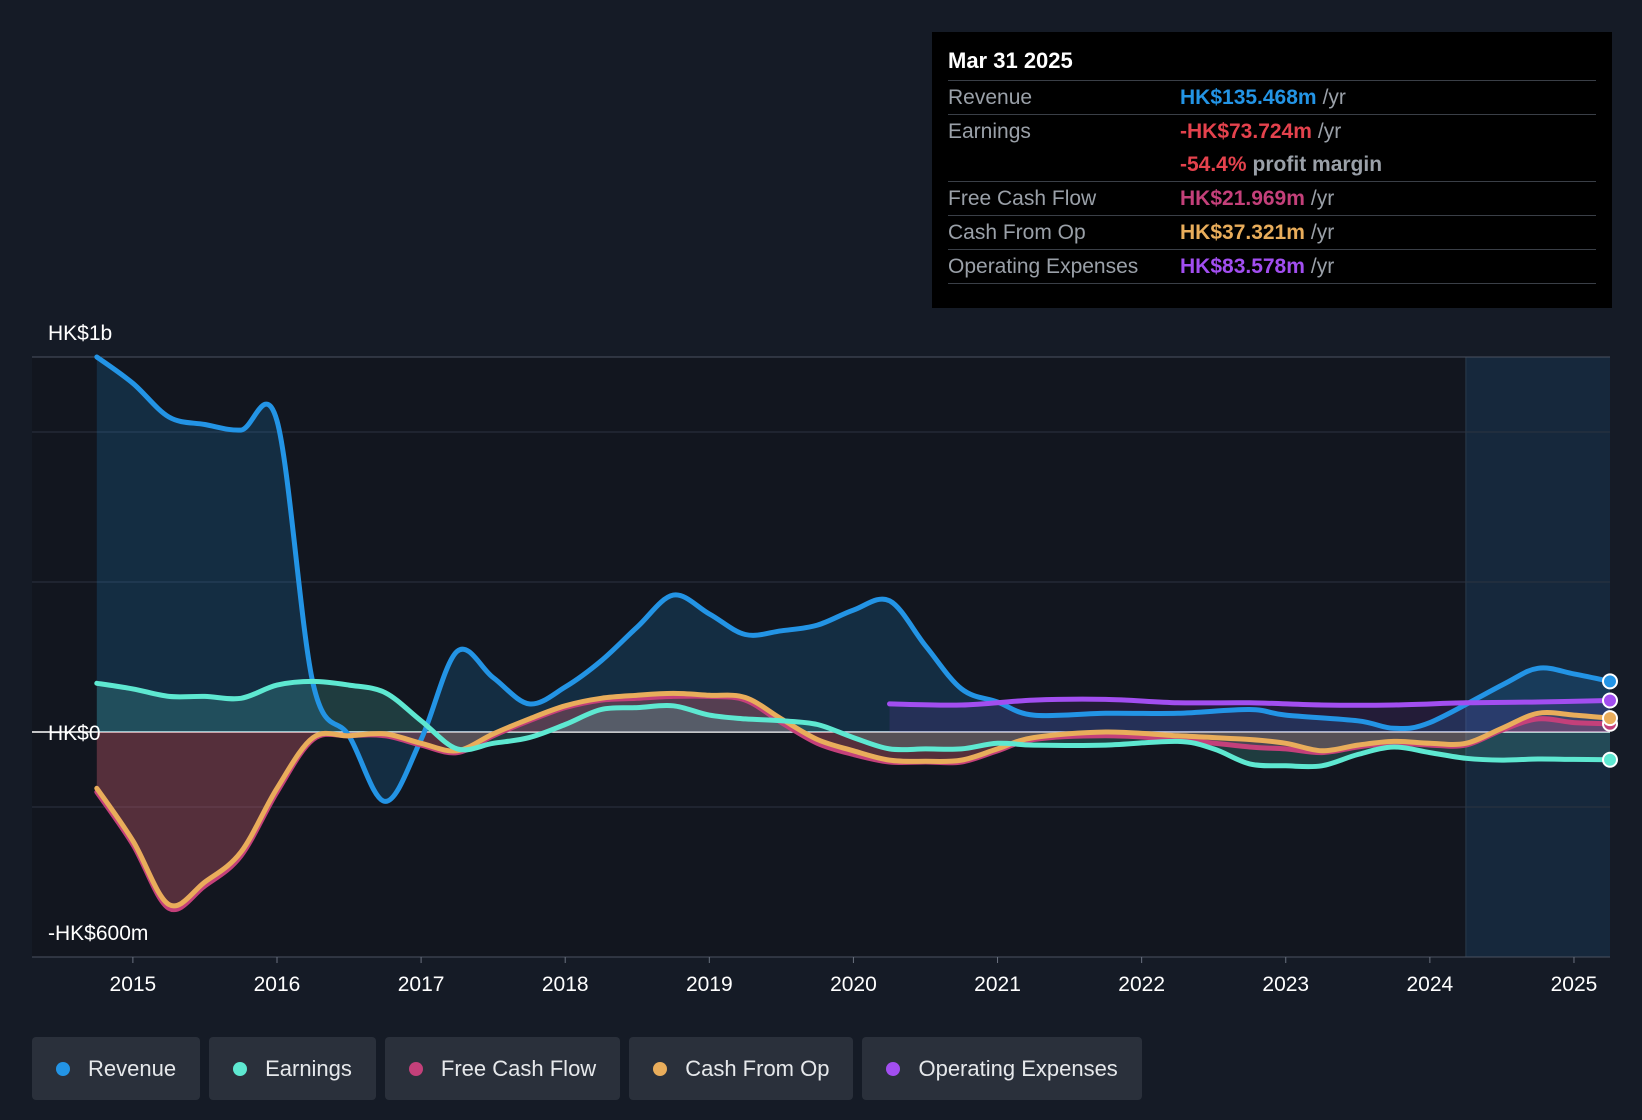 The image size is (1642, 1120). Describe the element at coordinates (709, 984) in the screenshot. I see `x-tick-label: 2019` at that location.